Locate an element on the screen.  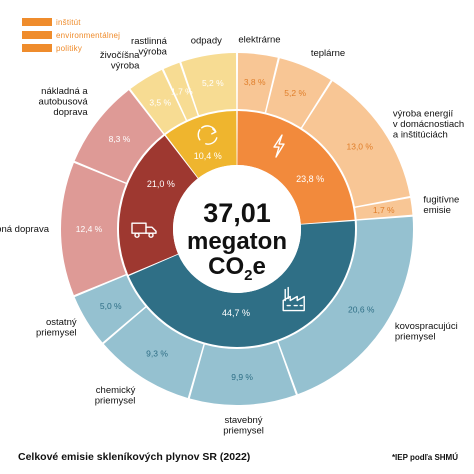
center-gas-main: CO is located at coordinates (226, 266).